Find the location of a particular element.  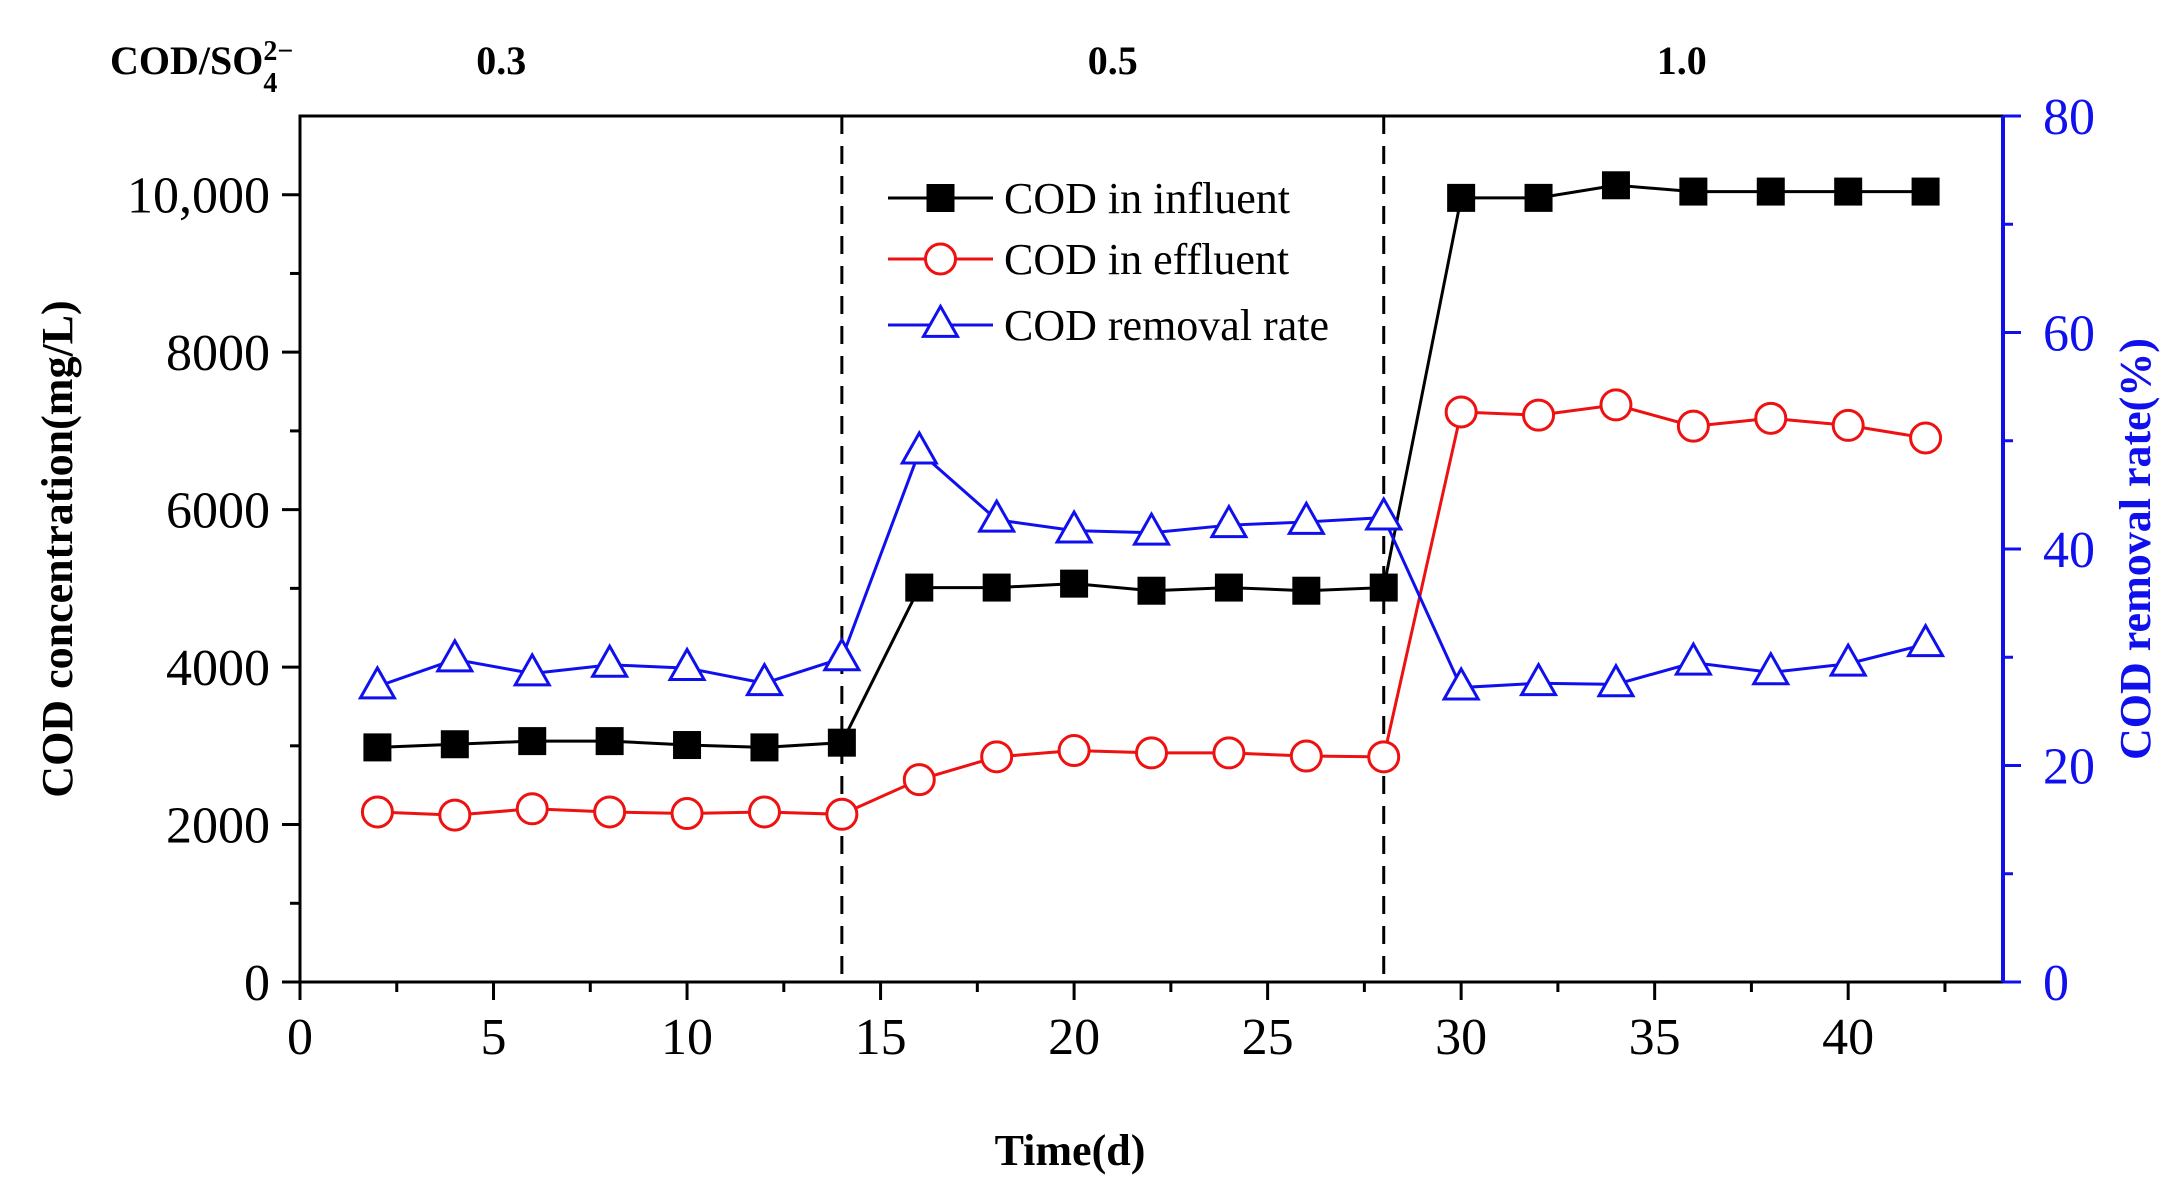

x-tick-label: 0 is located at coordinates (300, 1037).